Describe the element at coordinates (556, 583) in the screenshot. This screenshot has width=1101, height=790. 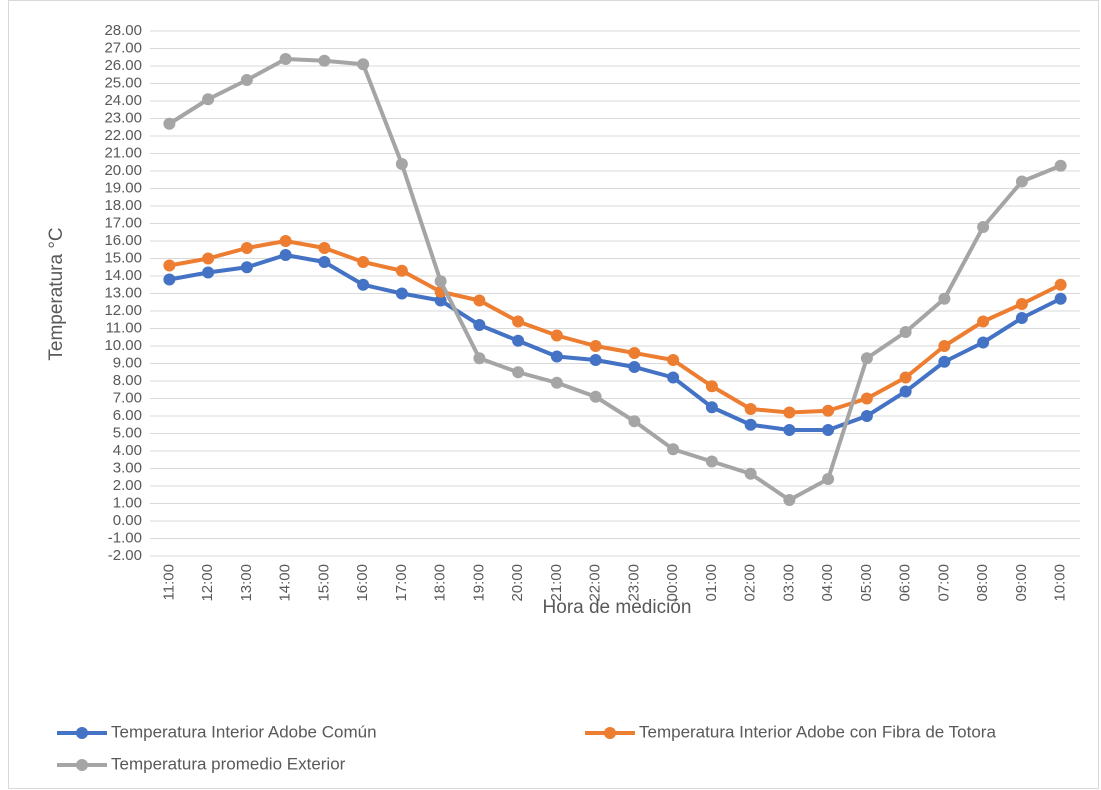
I see `x-tick-label: 21:00` at that location.